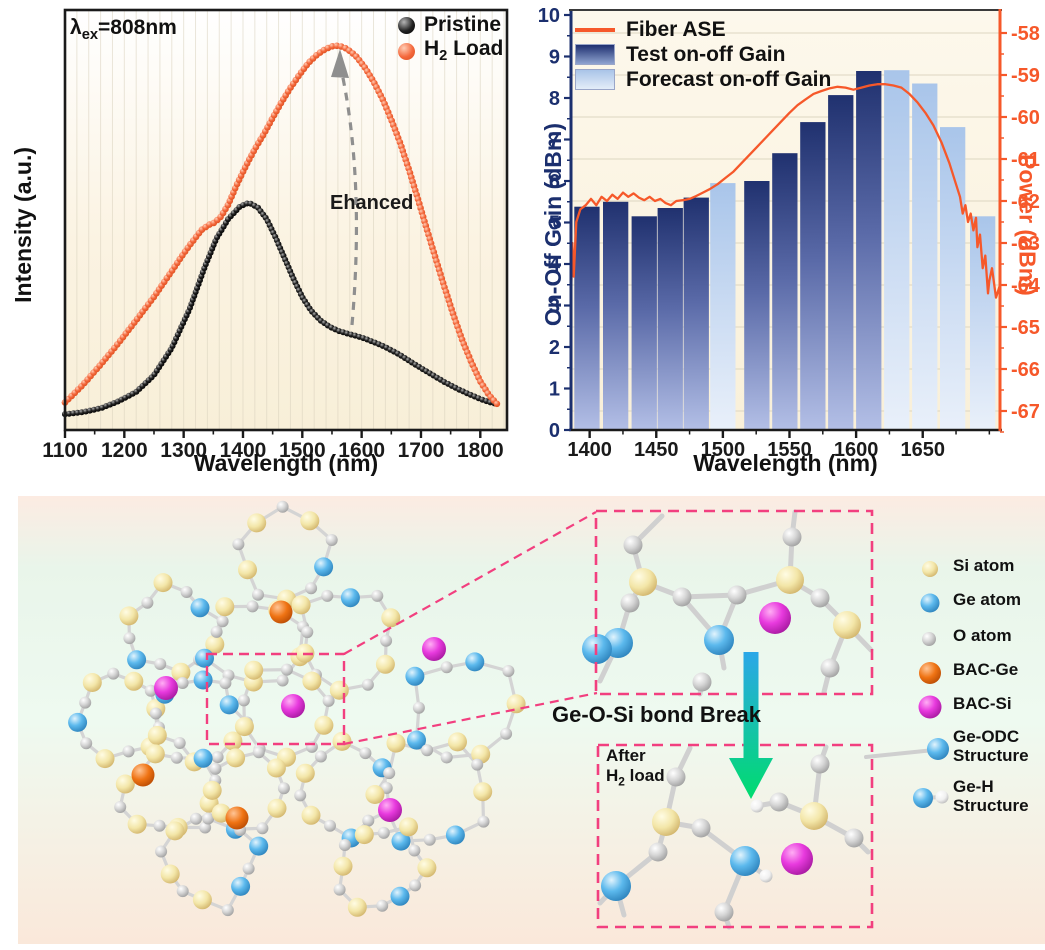  Describe the element at coordinates (345, 187) in the screenshot. I see `enhanced-arrow-icon` at that location.